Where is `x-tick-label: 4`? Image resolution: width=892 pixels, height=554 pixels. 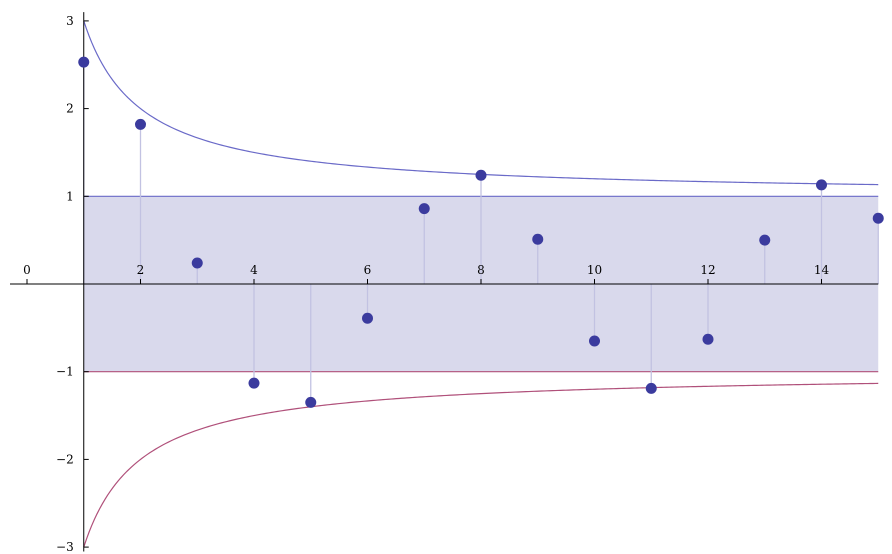 x-tick-label: 4 is located at coordinates (254, 270).